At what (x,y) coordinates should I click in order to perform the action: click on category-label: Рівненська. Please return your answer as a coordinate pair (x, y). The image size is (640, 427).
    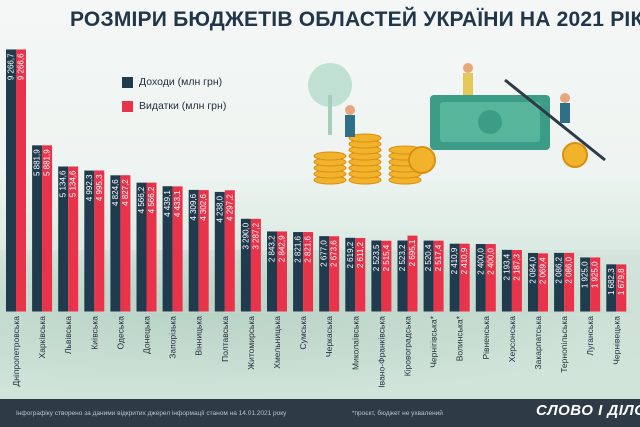
    Looking at the image, I should click on (486, 338).